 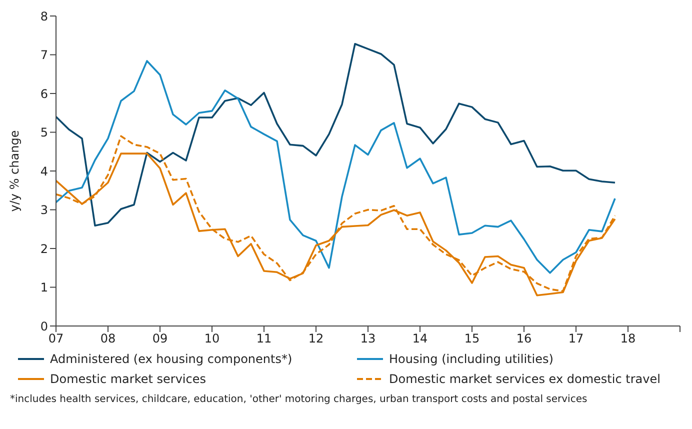 I want to click on x-tick-label: 15, so click(x=472, y=339).